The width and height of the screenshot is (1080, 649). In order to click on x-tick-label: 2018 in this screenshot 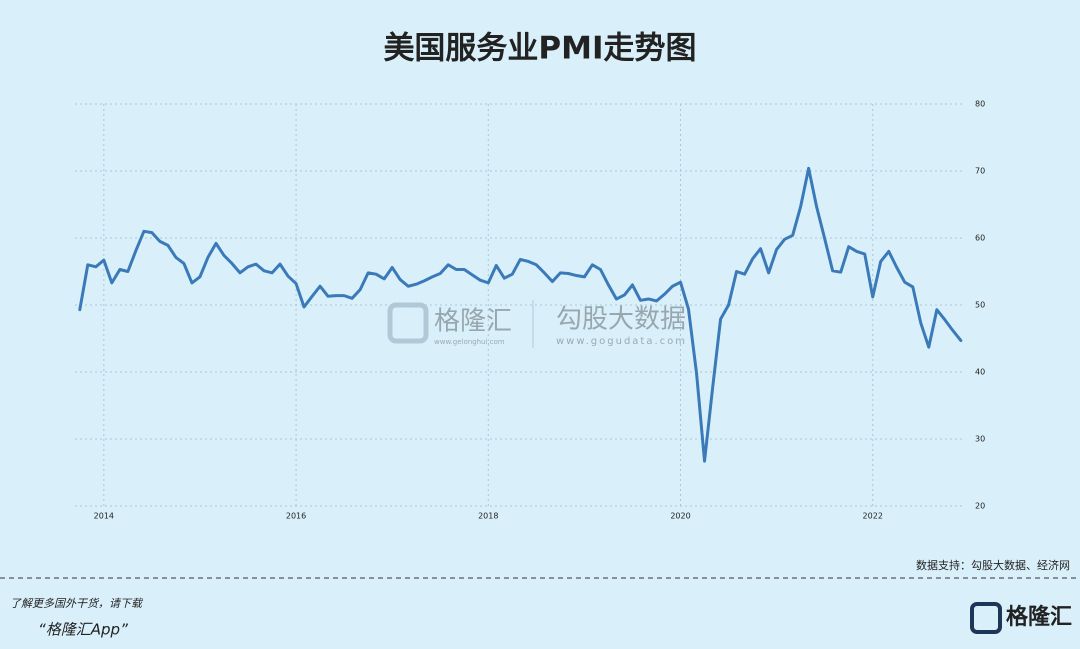, I will do `click(488, 516)`.